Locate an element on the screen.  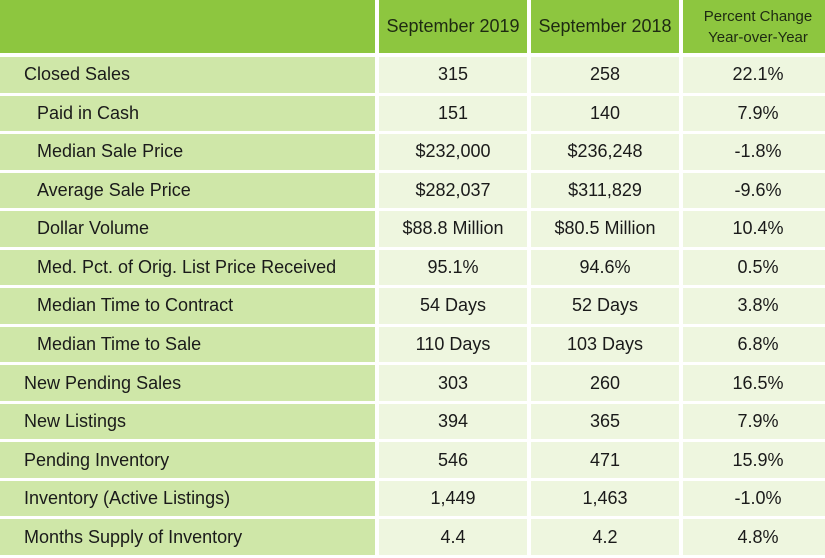
header-percent-change-line-1: Percent Change is located at coordinates (758, 16).